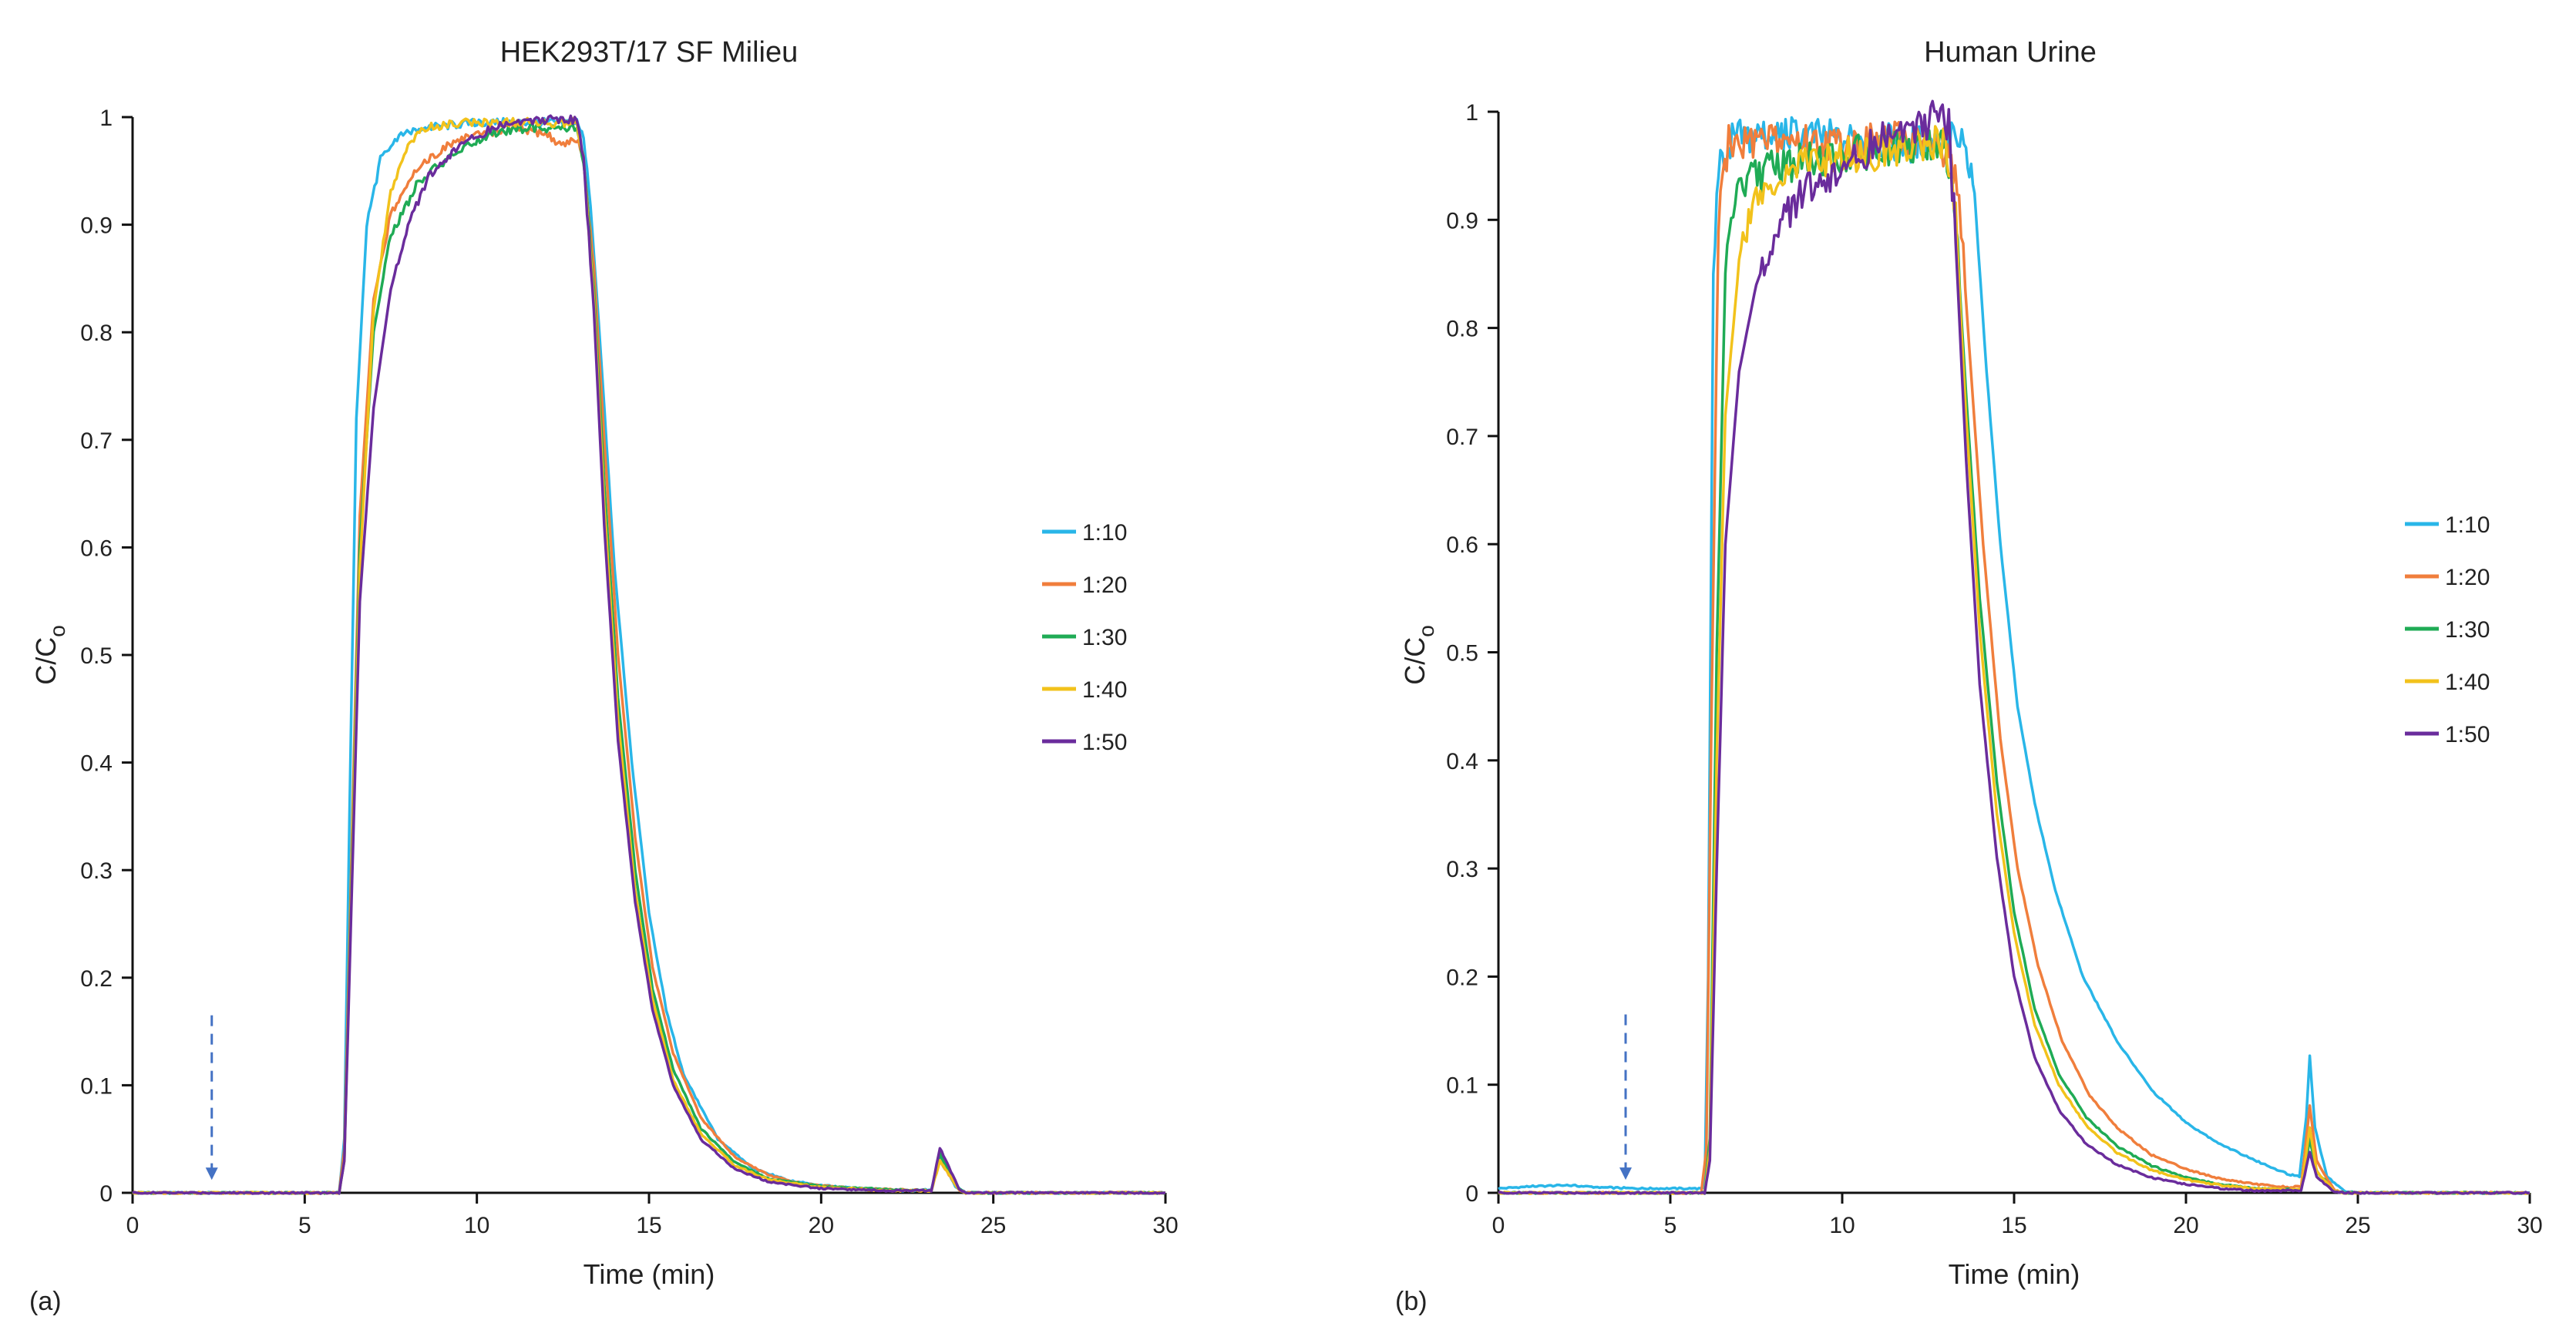 The image size is (2576, 1340). I want to click on chart-title: Human Urine, so click(2010, 52).